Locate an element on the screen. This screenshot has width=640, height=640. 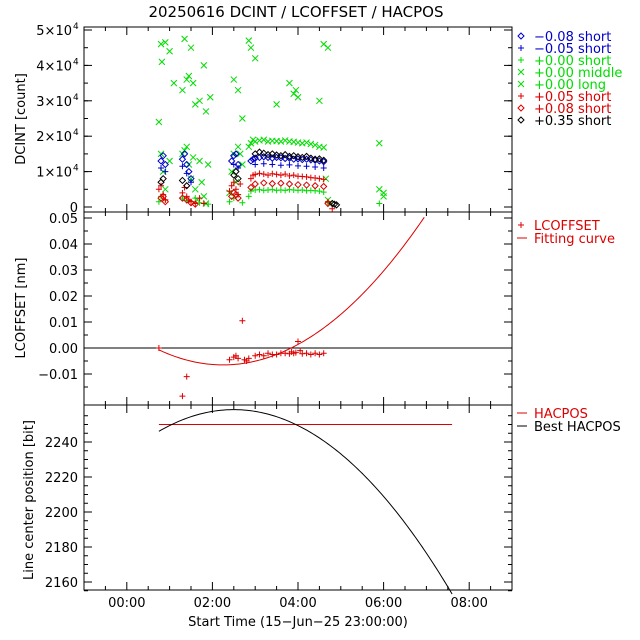
y-tick-label: 0.05 is located at coordinates (63, 219).